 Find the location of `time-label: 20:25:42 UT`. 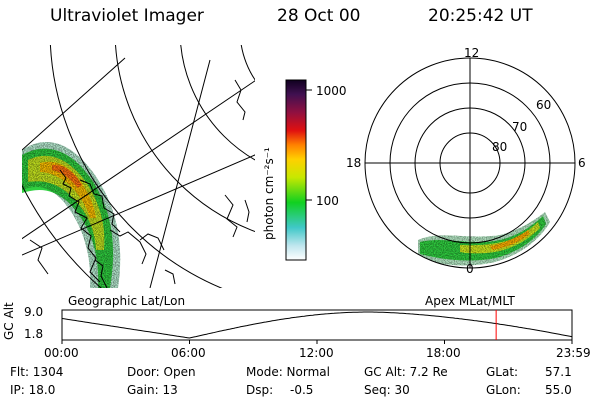

time-label: 20:25:42 UT is located at coordinates (480, 16).